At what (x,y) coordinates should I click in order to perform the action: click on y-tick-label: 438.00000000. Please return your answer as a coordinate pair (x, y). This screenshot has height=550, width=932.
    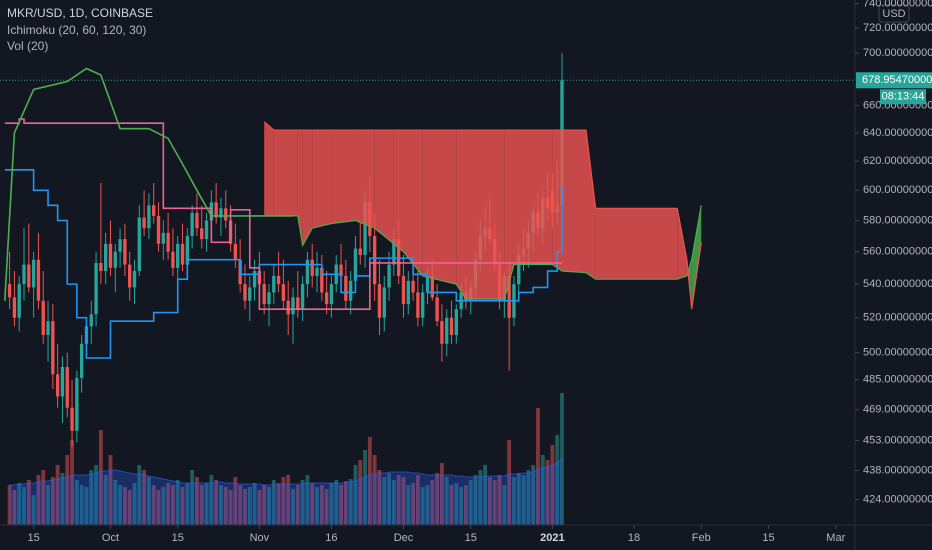
    Looking at the image, I should click on (897, 470).